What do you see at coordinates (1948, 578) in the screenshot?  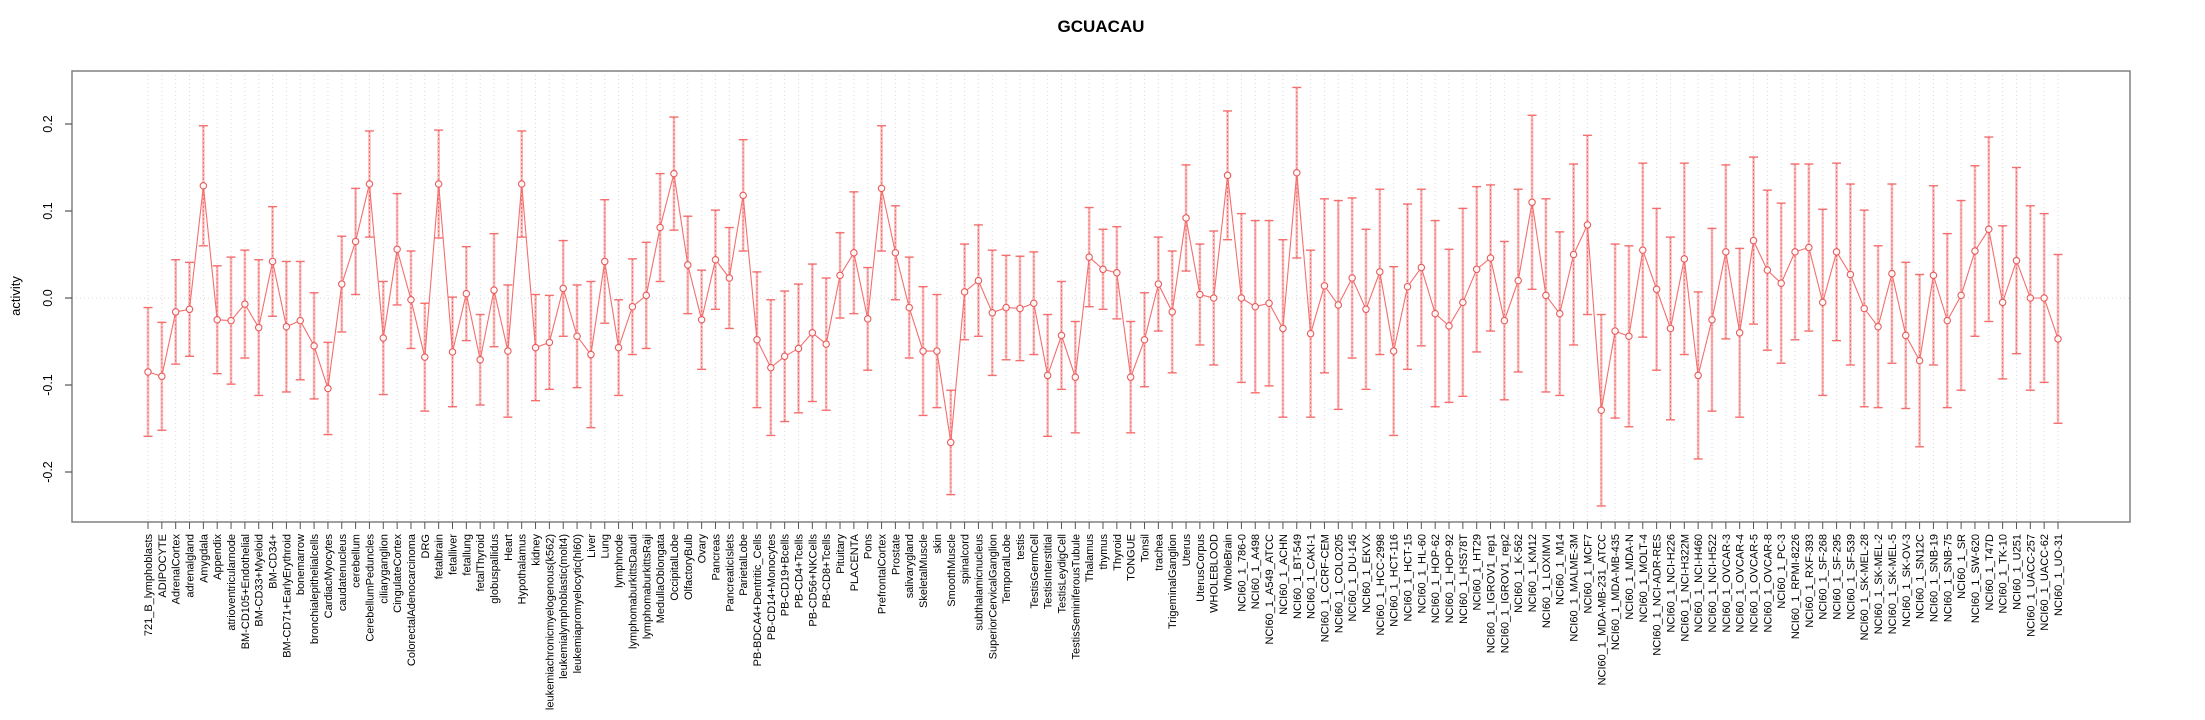 I see `x-tick-label: NCI60_1_SNB-75` at bounding box center [1948, 578].